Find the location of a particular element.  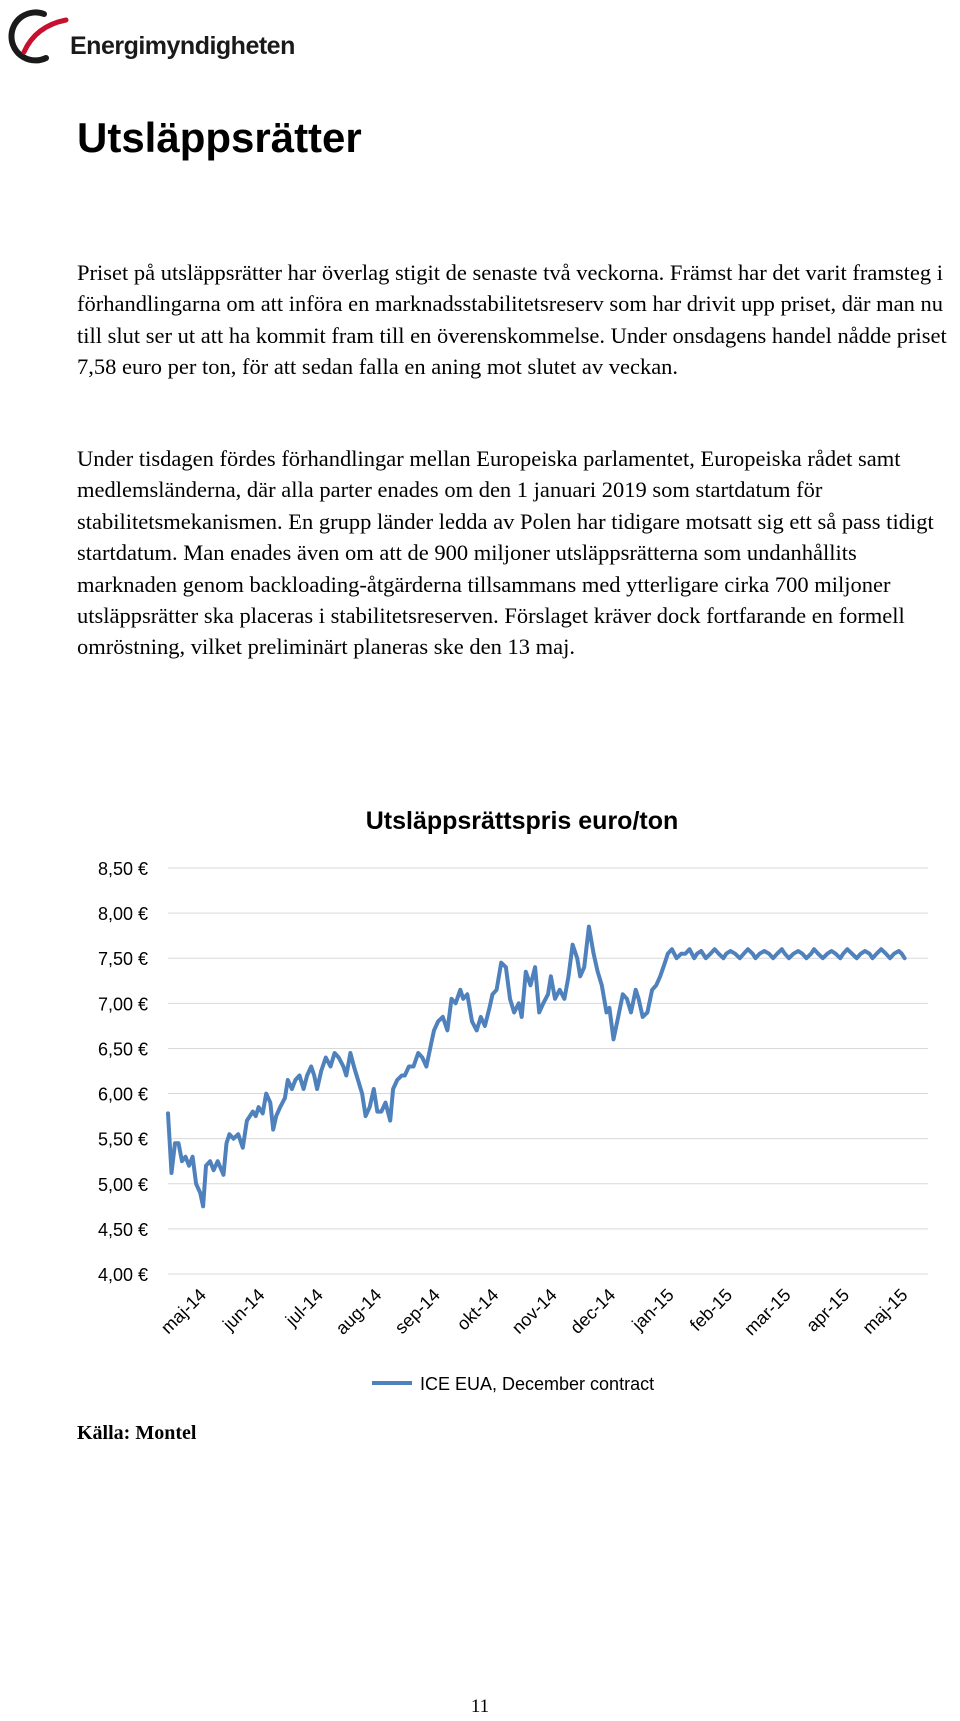

y-tick-label: 8,50 € is located at coordinates (123, 869).